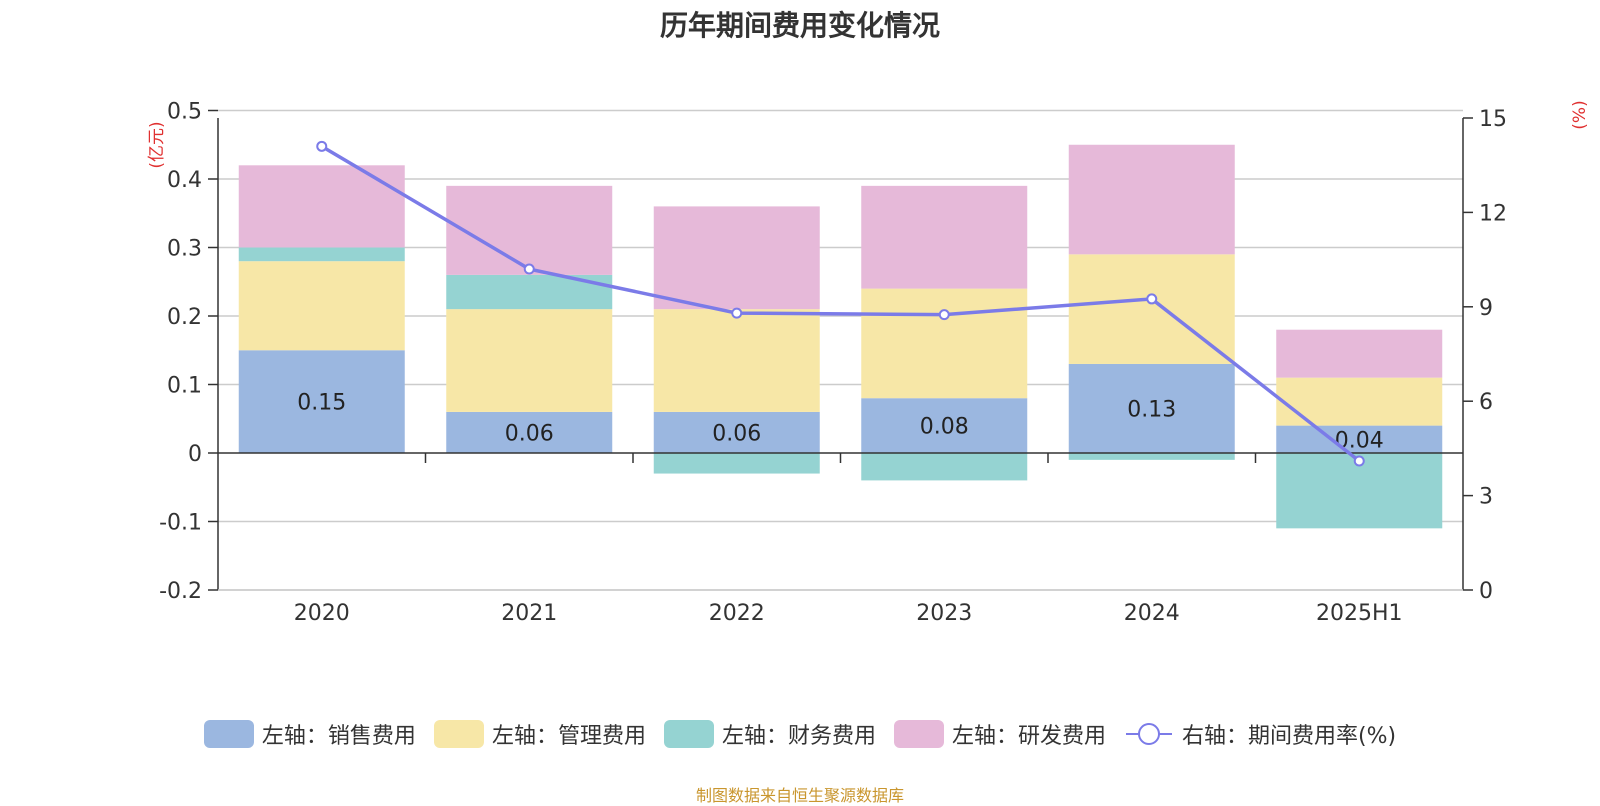 The height and width of the screenshot is (806, 1600). What do you see at coordinates (184, 317) in the screenshot?
I see `y-left-tick-label: 0.2` at bounding box center [184, 317].